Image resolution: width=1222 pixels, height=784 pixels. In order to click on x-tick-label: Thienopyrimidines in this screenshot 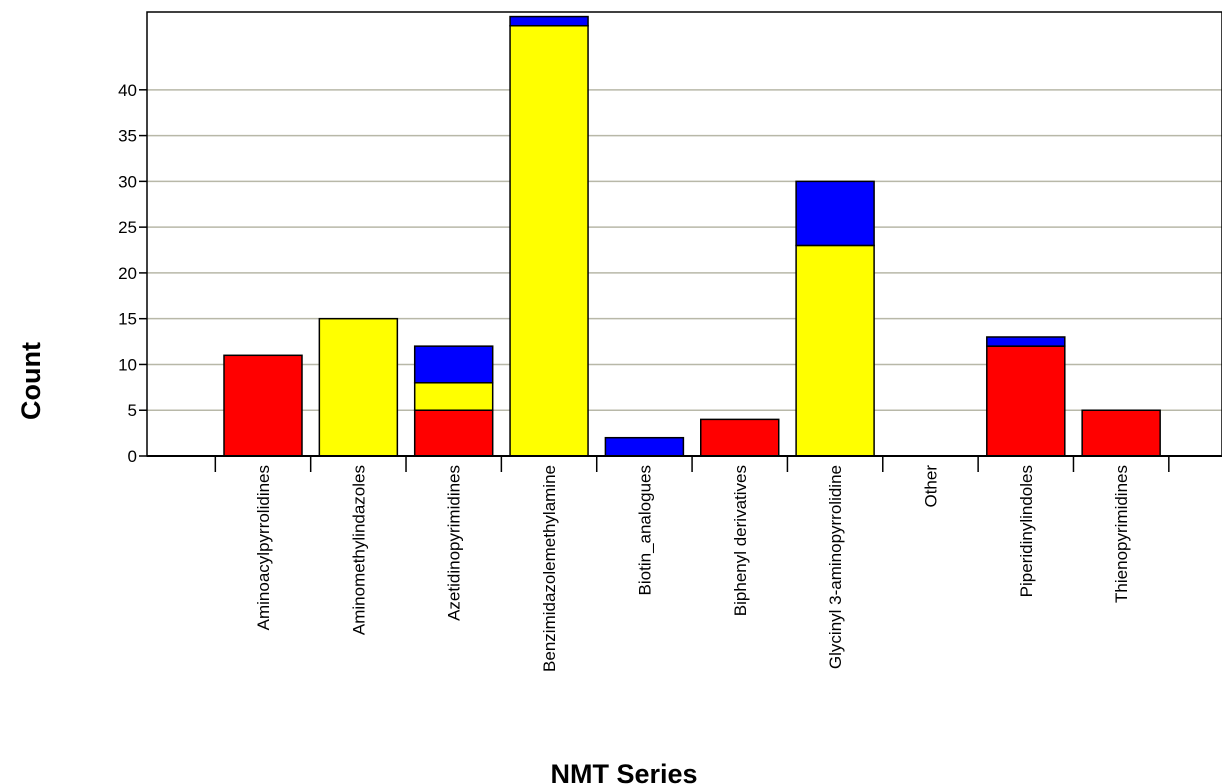, I will do `click(1121, 534)`.